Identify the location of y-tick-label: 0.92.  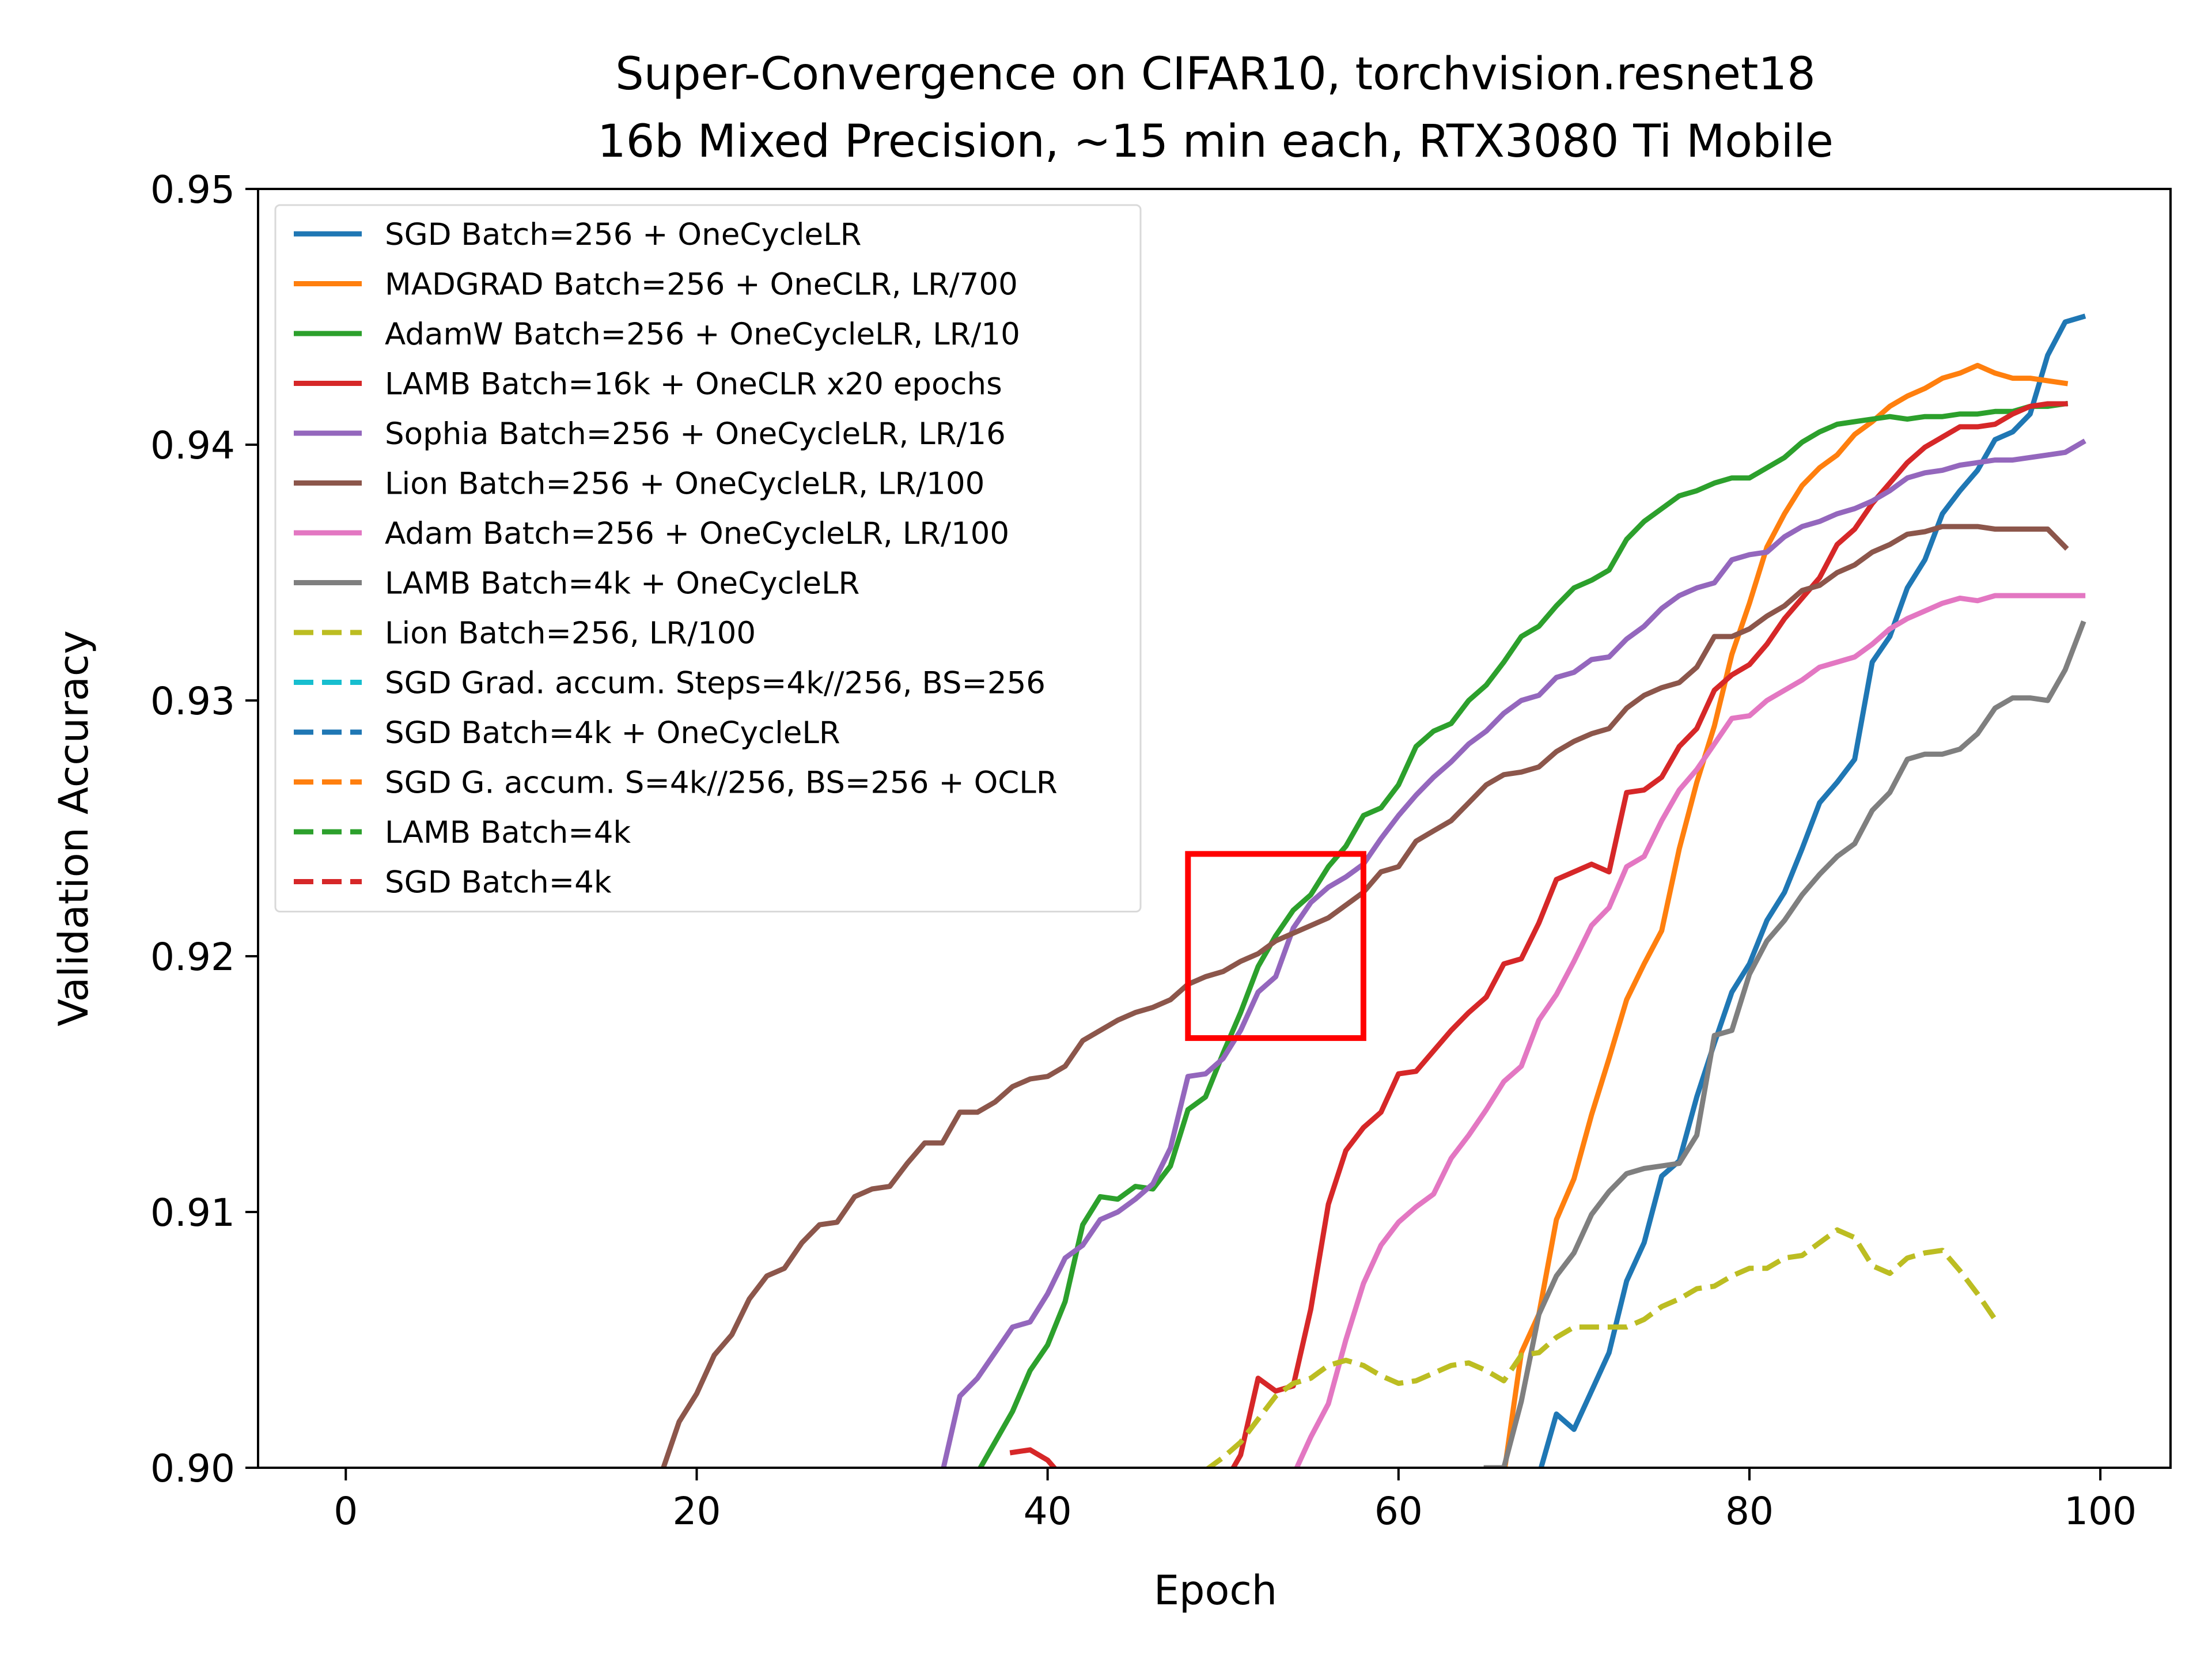
(192, 957).